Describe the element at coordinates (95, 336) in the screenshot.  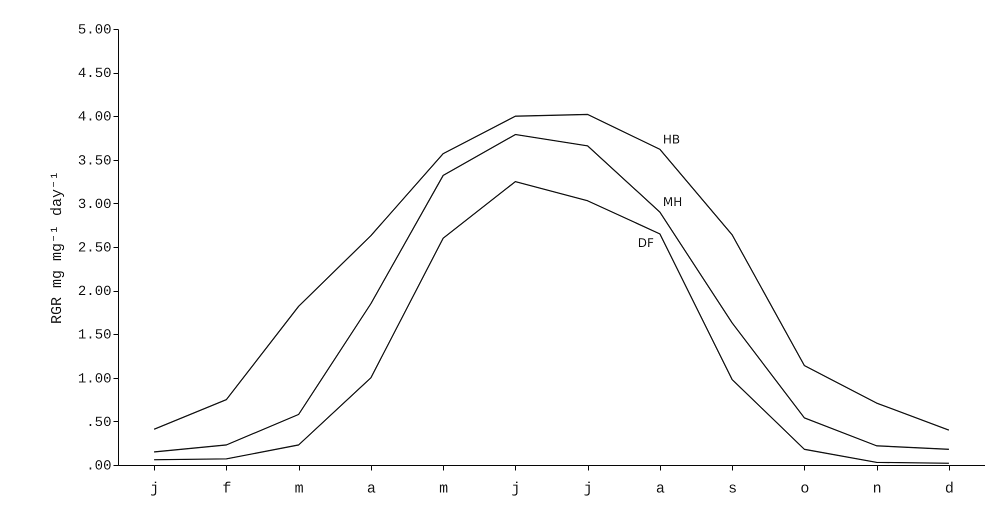
I see `y-tick-label: 1.50` at that location.